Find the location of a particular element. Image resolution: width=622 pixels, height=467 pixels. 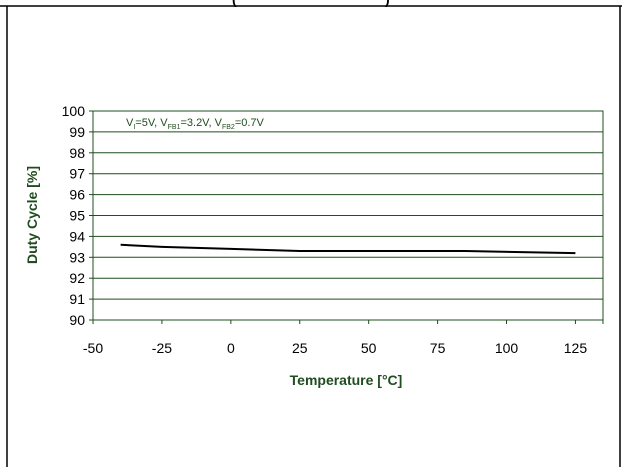

header-fragment-right: ) is located at coordinates (387, 3).